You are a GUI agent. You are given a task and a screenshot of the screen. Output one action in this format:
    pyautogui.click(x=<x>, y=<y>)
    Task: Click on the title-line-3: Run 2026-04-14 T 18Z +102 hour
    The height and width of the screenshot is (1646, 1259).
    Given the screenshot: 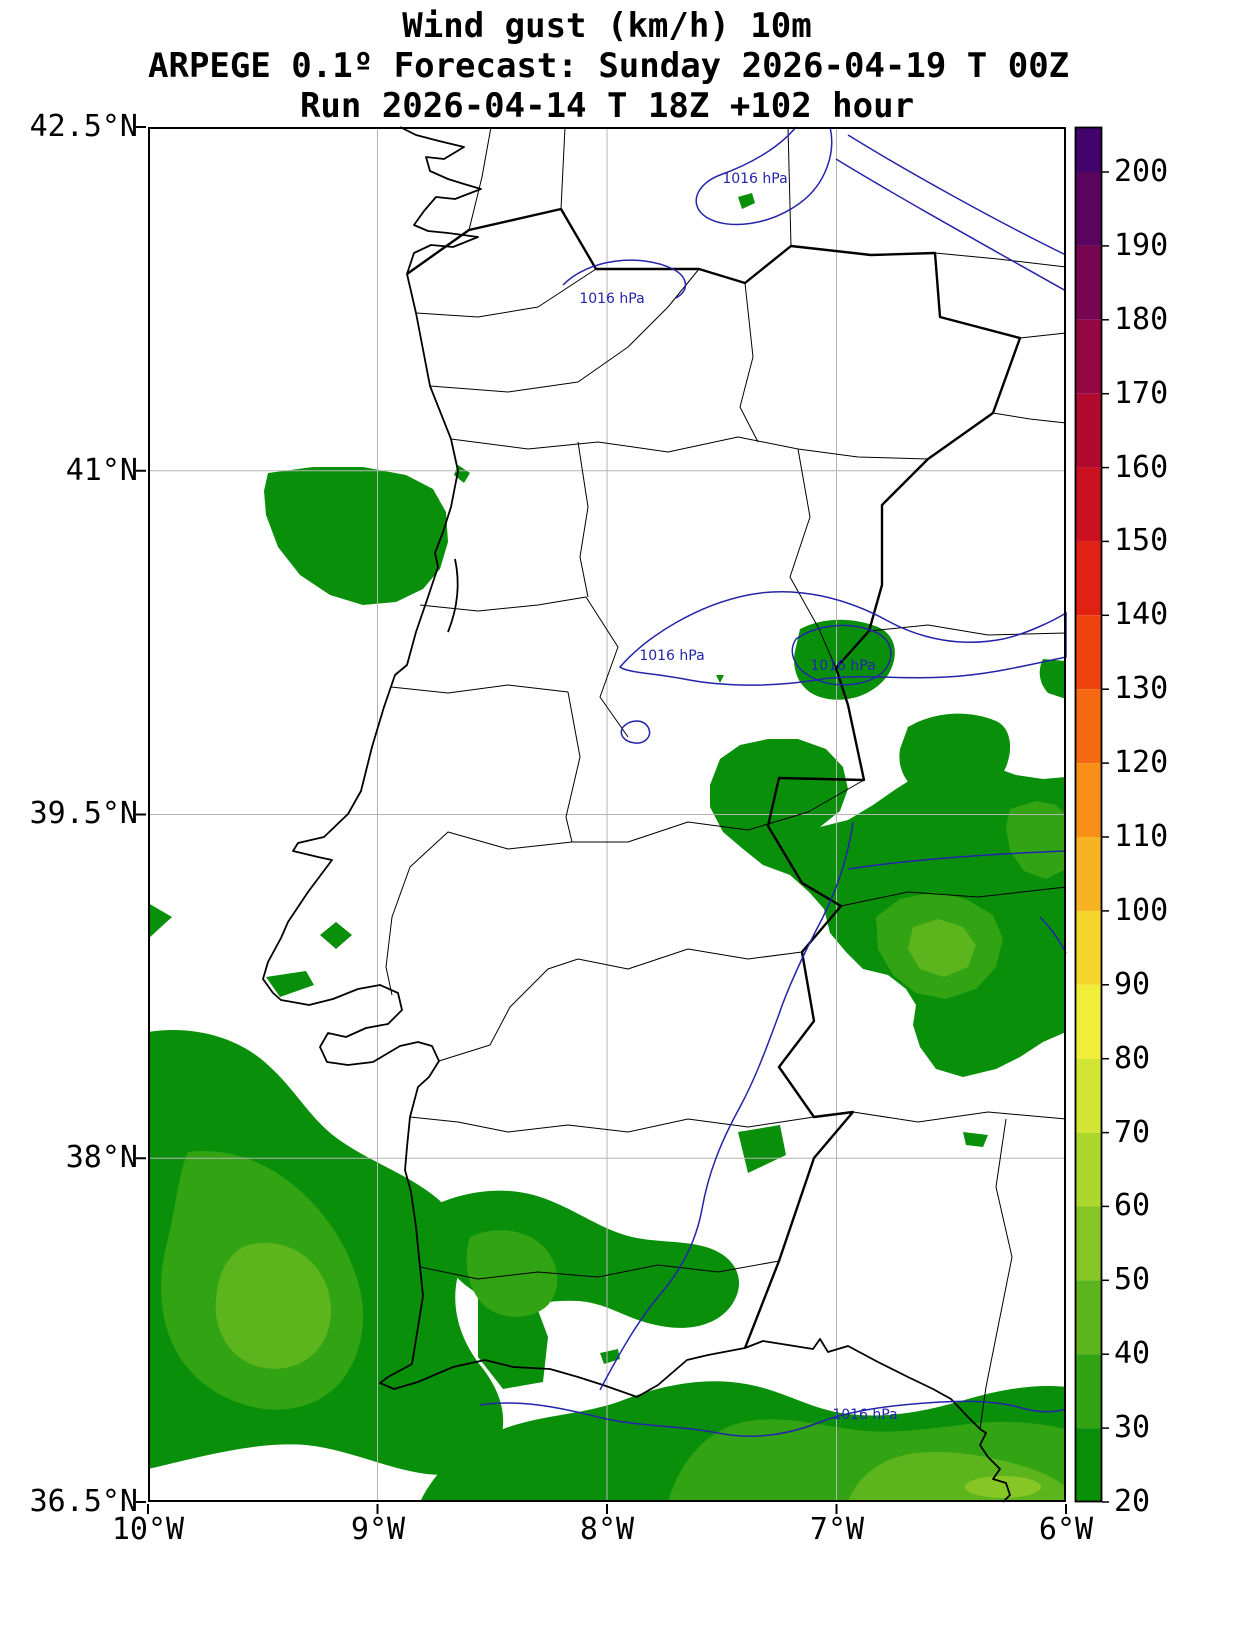 What is the action you would take?
    pyautogui.click(x=607, y=106)
    